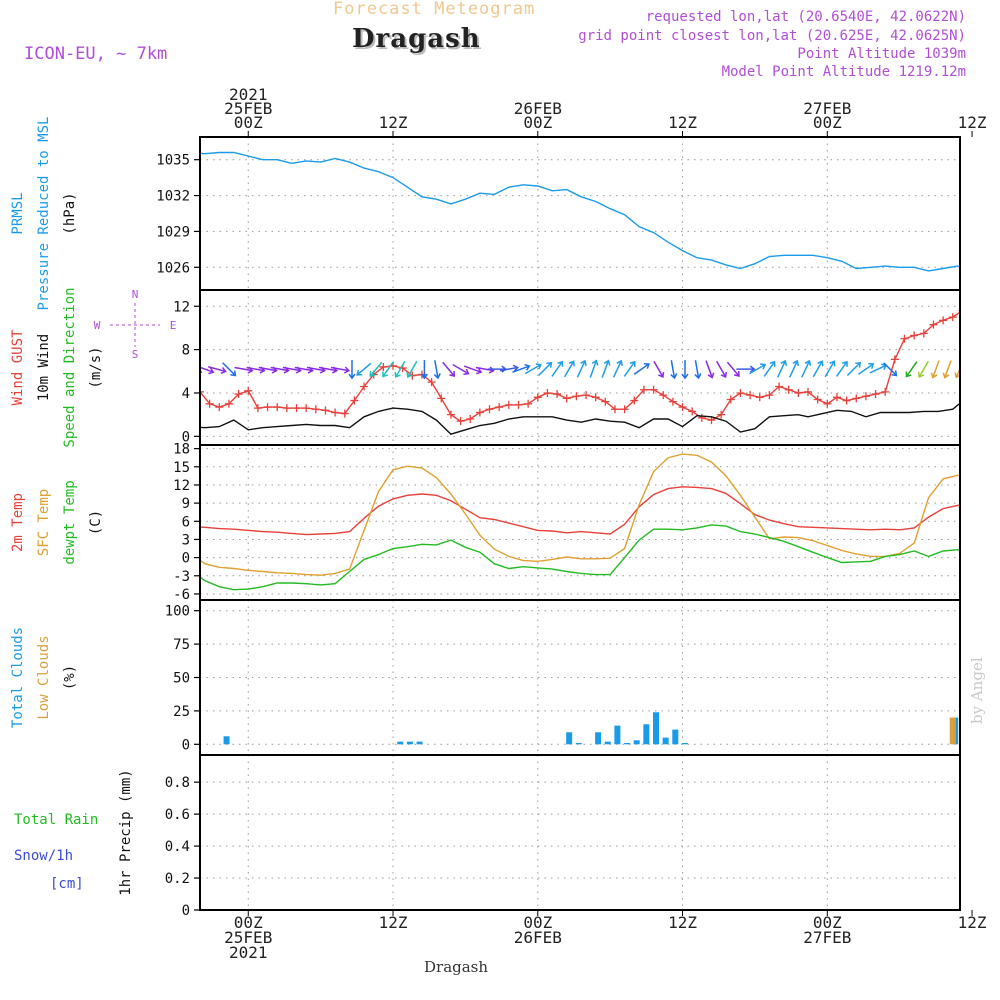 The image size is (1000, 1000). I want to click on left-labels-clouds: Total Clouds Low Clouds (%), so click(44, 677).